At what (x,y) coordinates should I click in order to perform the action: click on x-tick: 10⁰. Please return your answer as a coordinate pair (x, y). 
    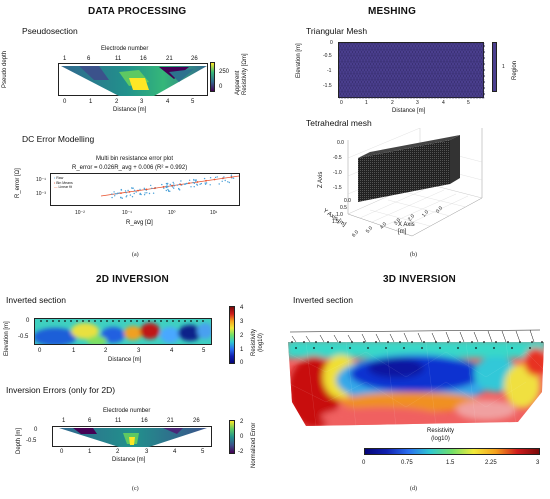
    Looking at the image, I should click on (172, 213).